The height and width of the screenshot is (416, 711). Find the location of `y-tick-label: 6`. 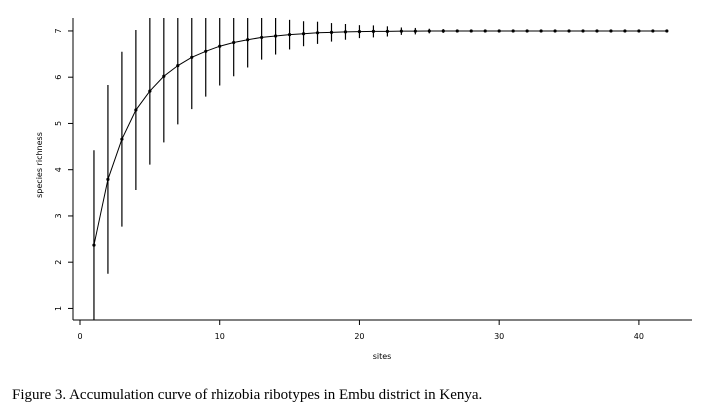

y-tick-label: 6 is located at coordinates (58, 77).